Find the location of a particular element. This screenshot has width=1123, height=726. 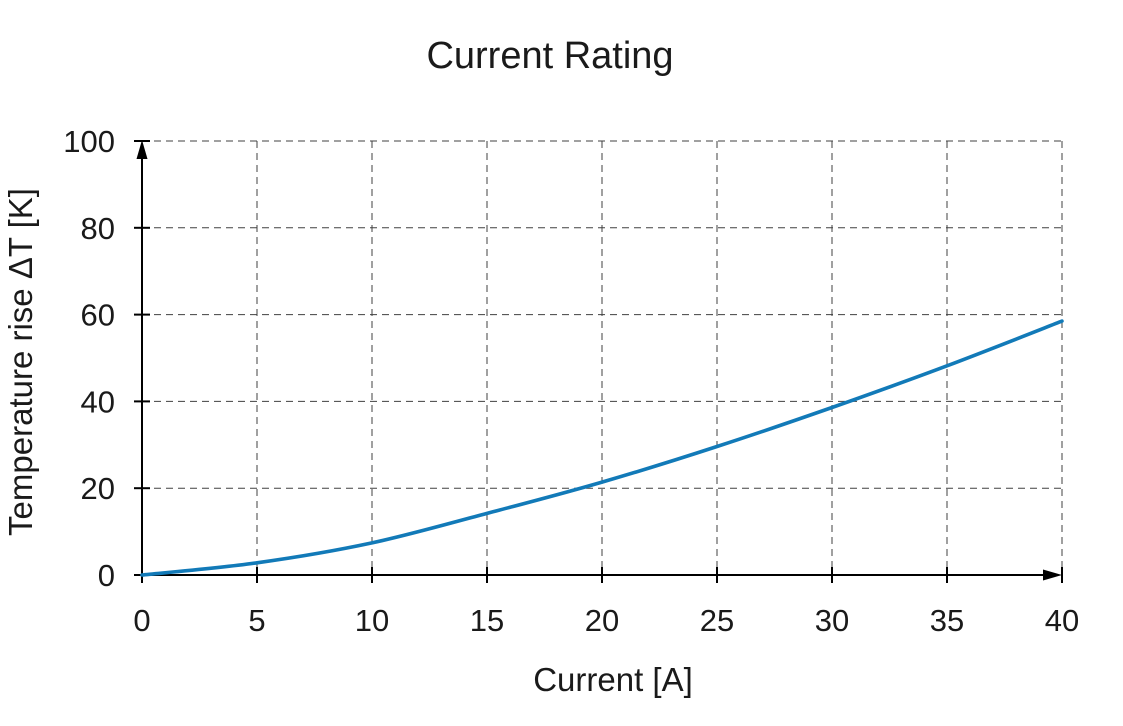

y-tick-label: 60 is located at coordinates (98, 315).